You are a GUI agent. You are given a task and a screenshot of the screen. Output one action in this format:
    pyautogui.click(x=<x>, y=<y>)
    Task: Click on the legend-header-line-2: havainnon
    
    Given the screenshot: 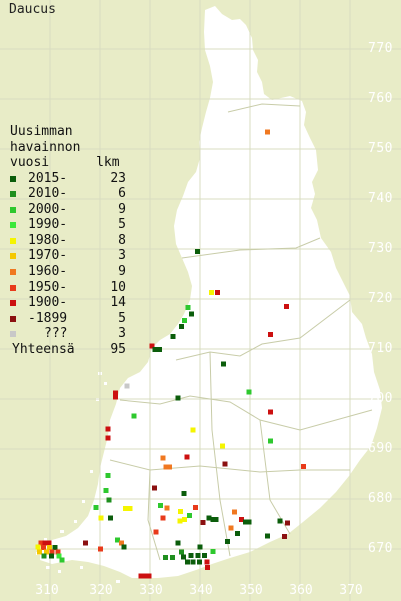 What is the action you would take?
    pyautogui.click(x=45, y=147)
    